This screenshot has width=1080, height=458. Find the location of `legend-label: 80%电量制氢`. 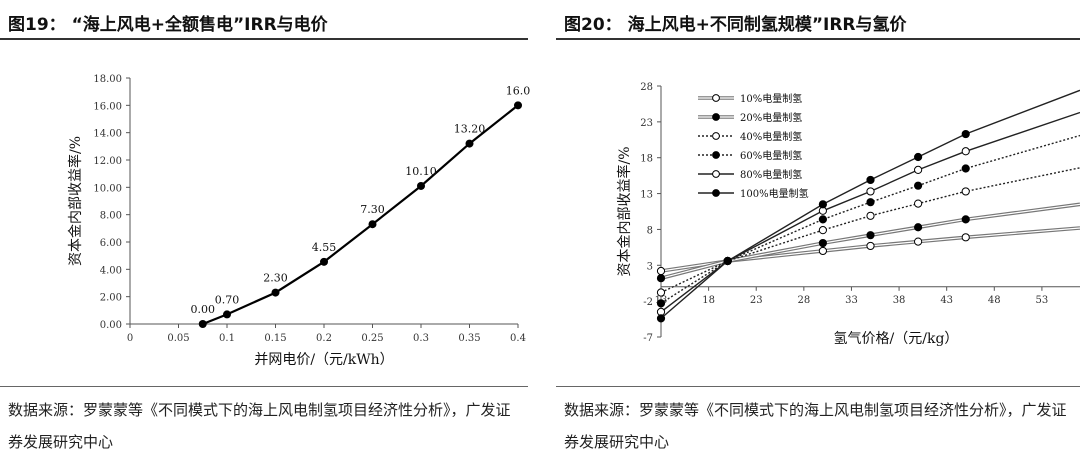

legend-label: 80%电量制氢 is located at coordinates (771, 174).